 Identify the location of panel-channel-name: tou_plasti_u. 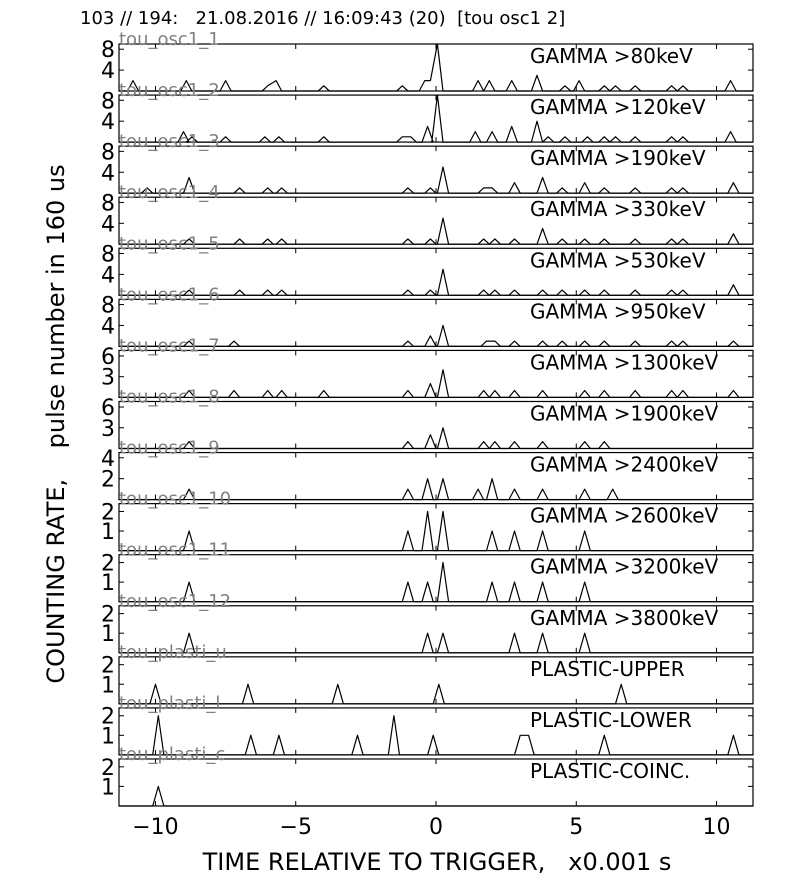
(173, 652).